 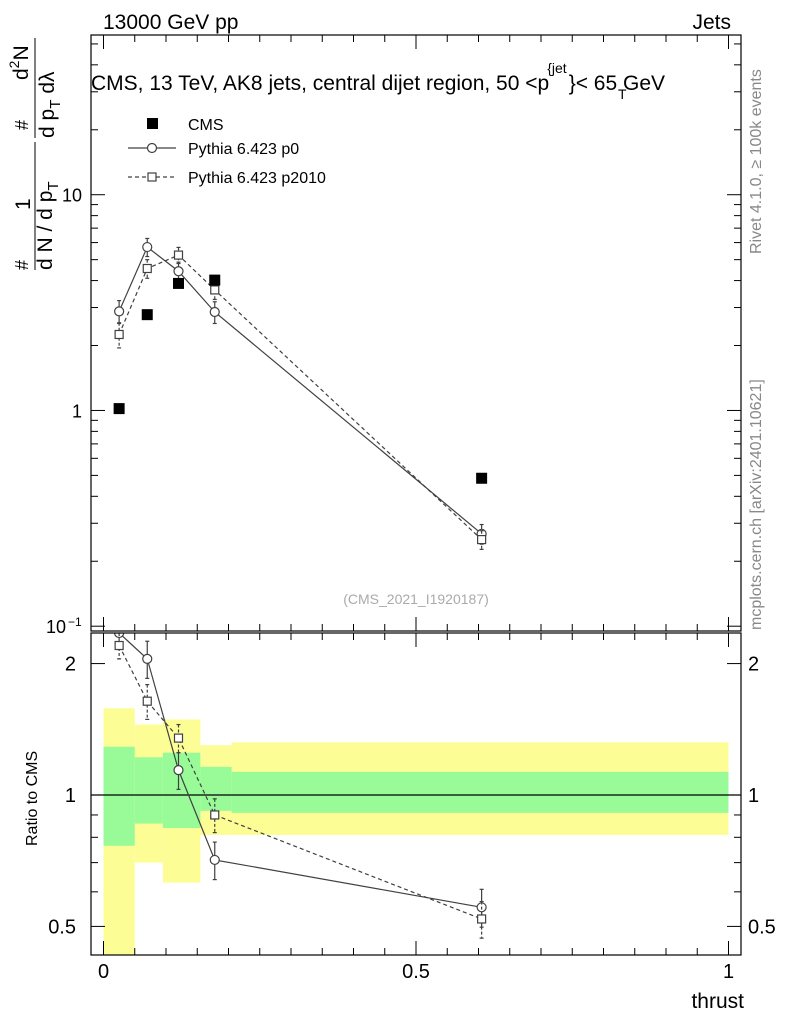 I want to click on ratio-ylabel: Ratio to CMS, so click(x=32, y=798).